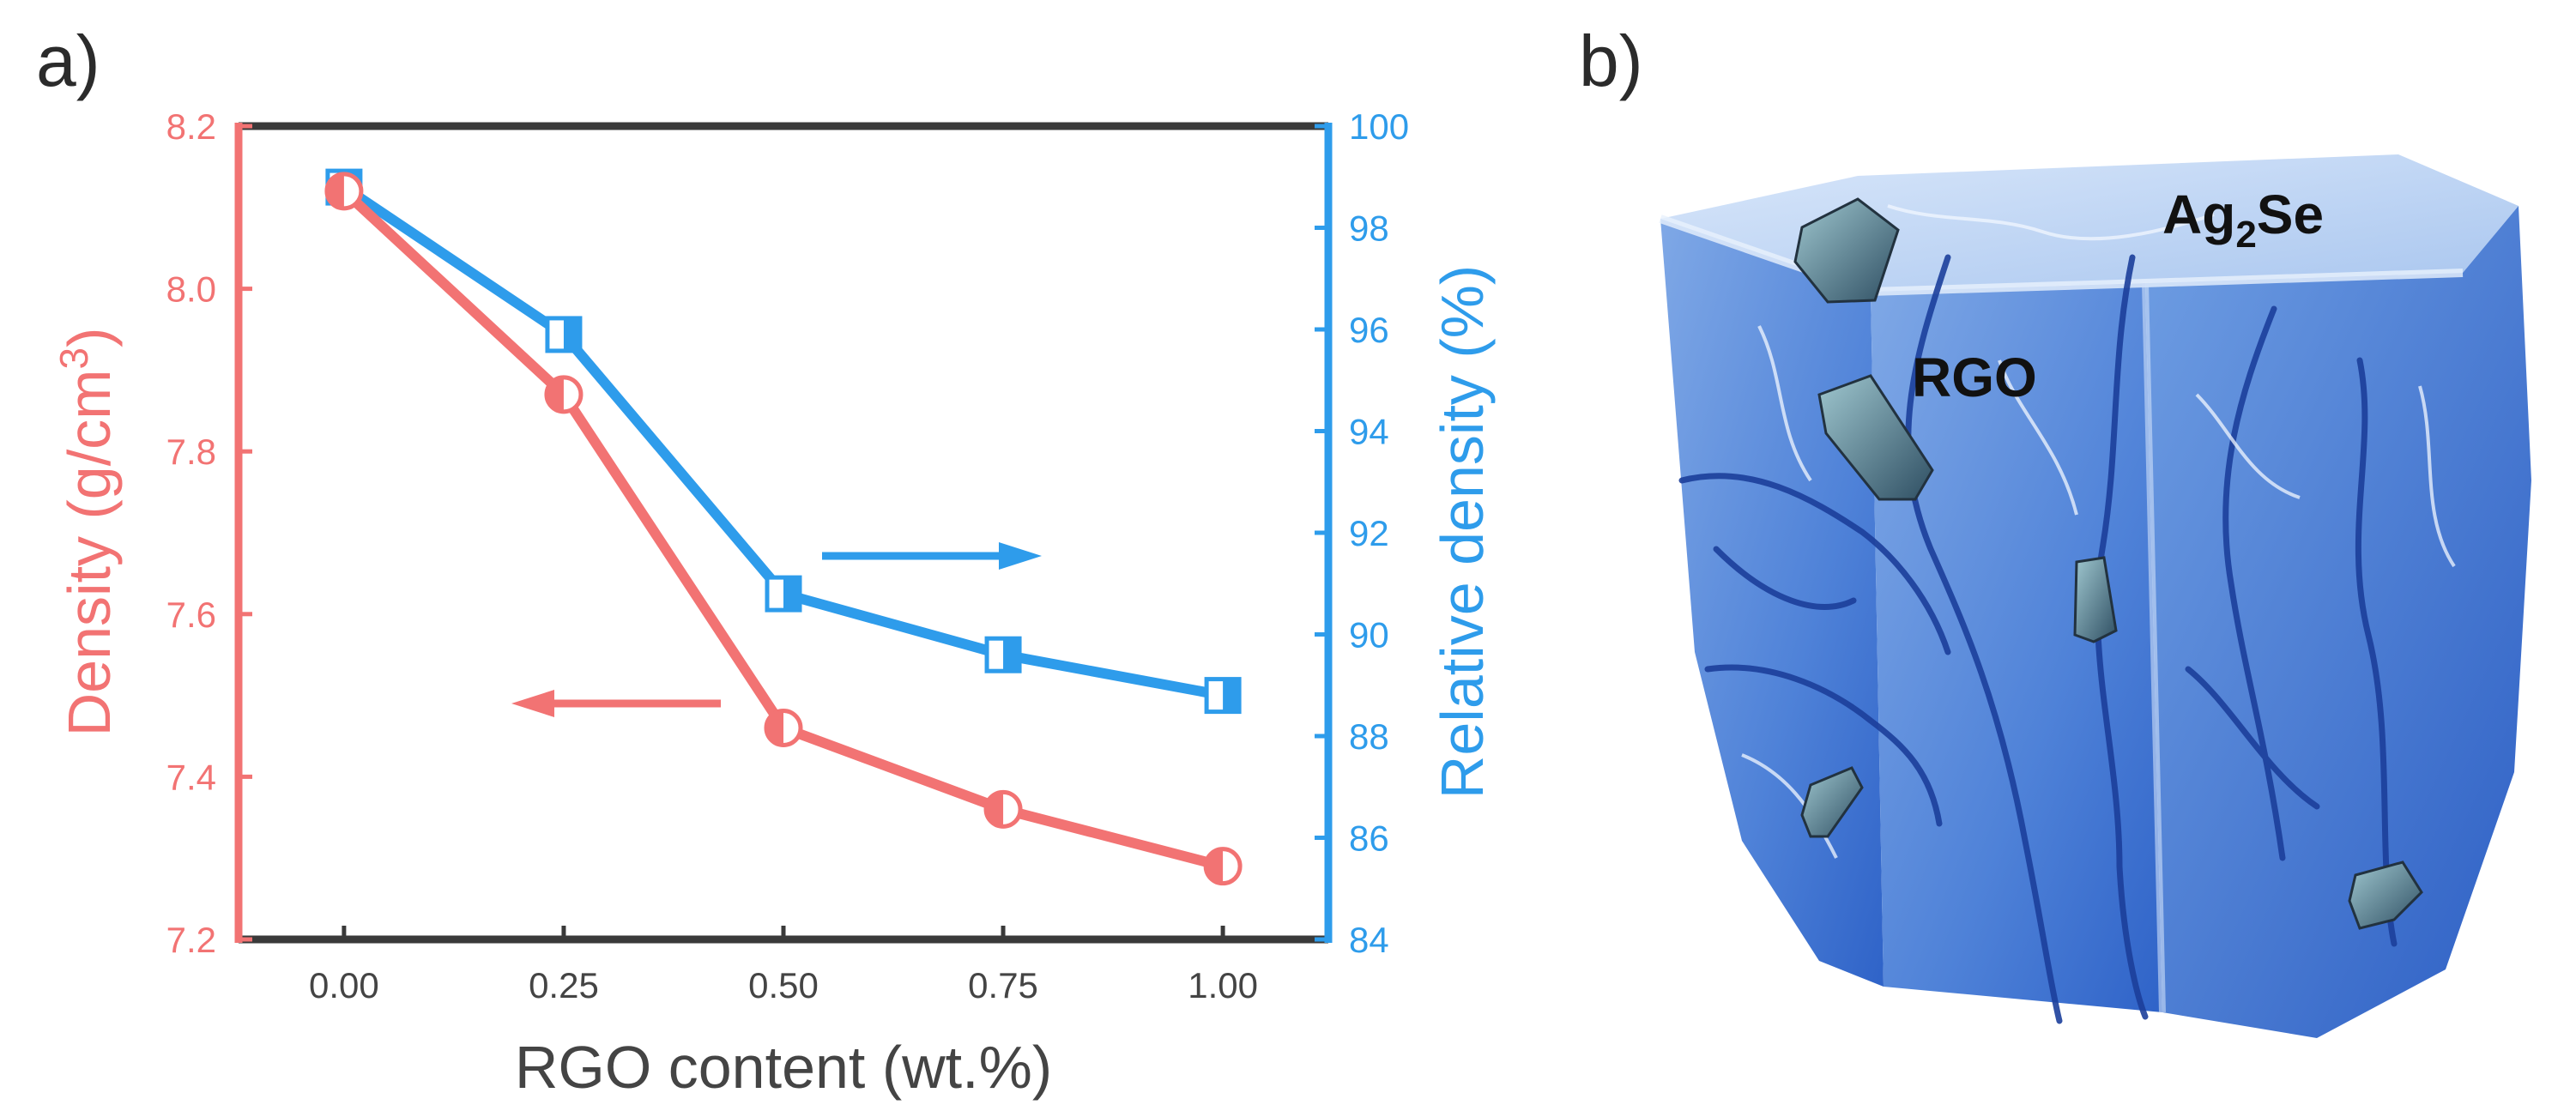  Describe the element at coordinates (2154, 647) in the screenshot. I see `cube-vertical-edge-highlight` at that location.